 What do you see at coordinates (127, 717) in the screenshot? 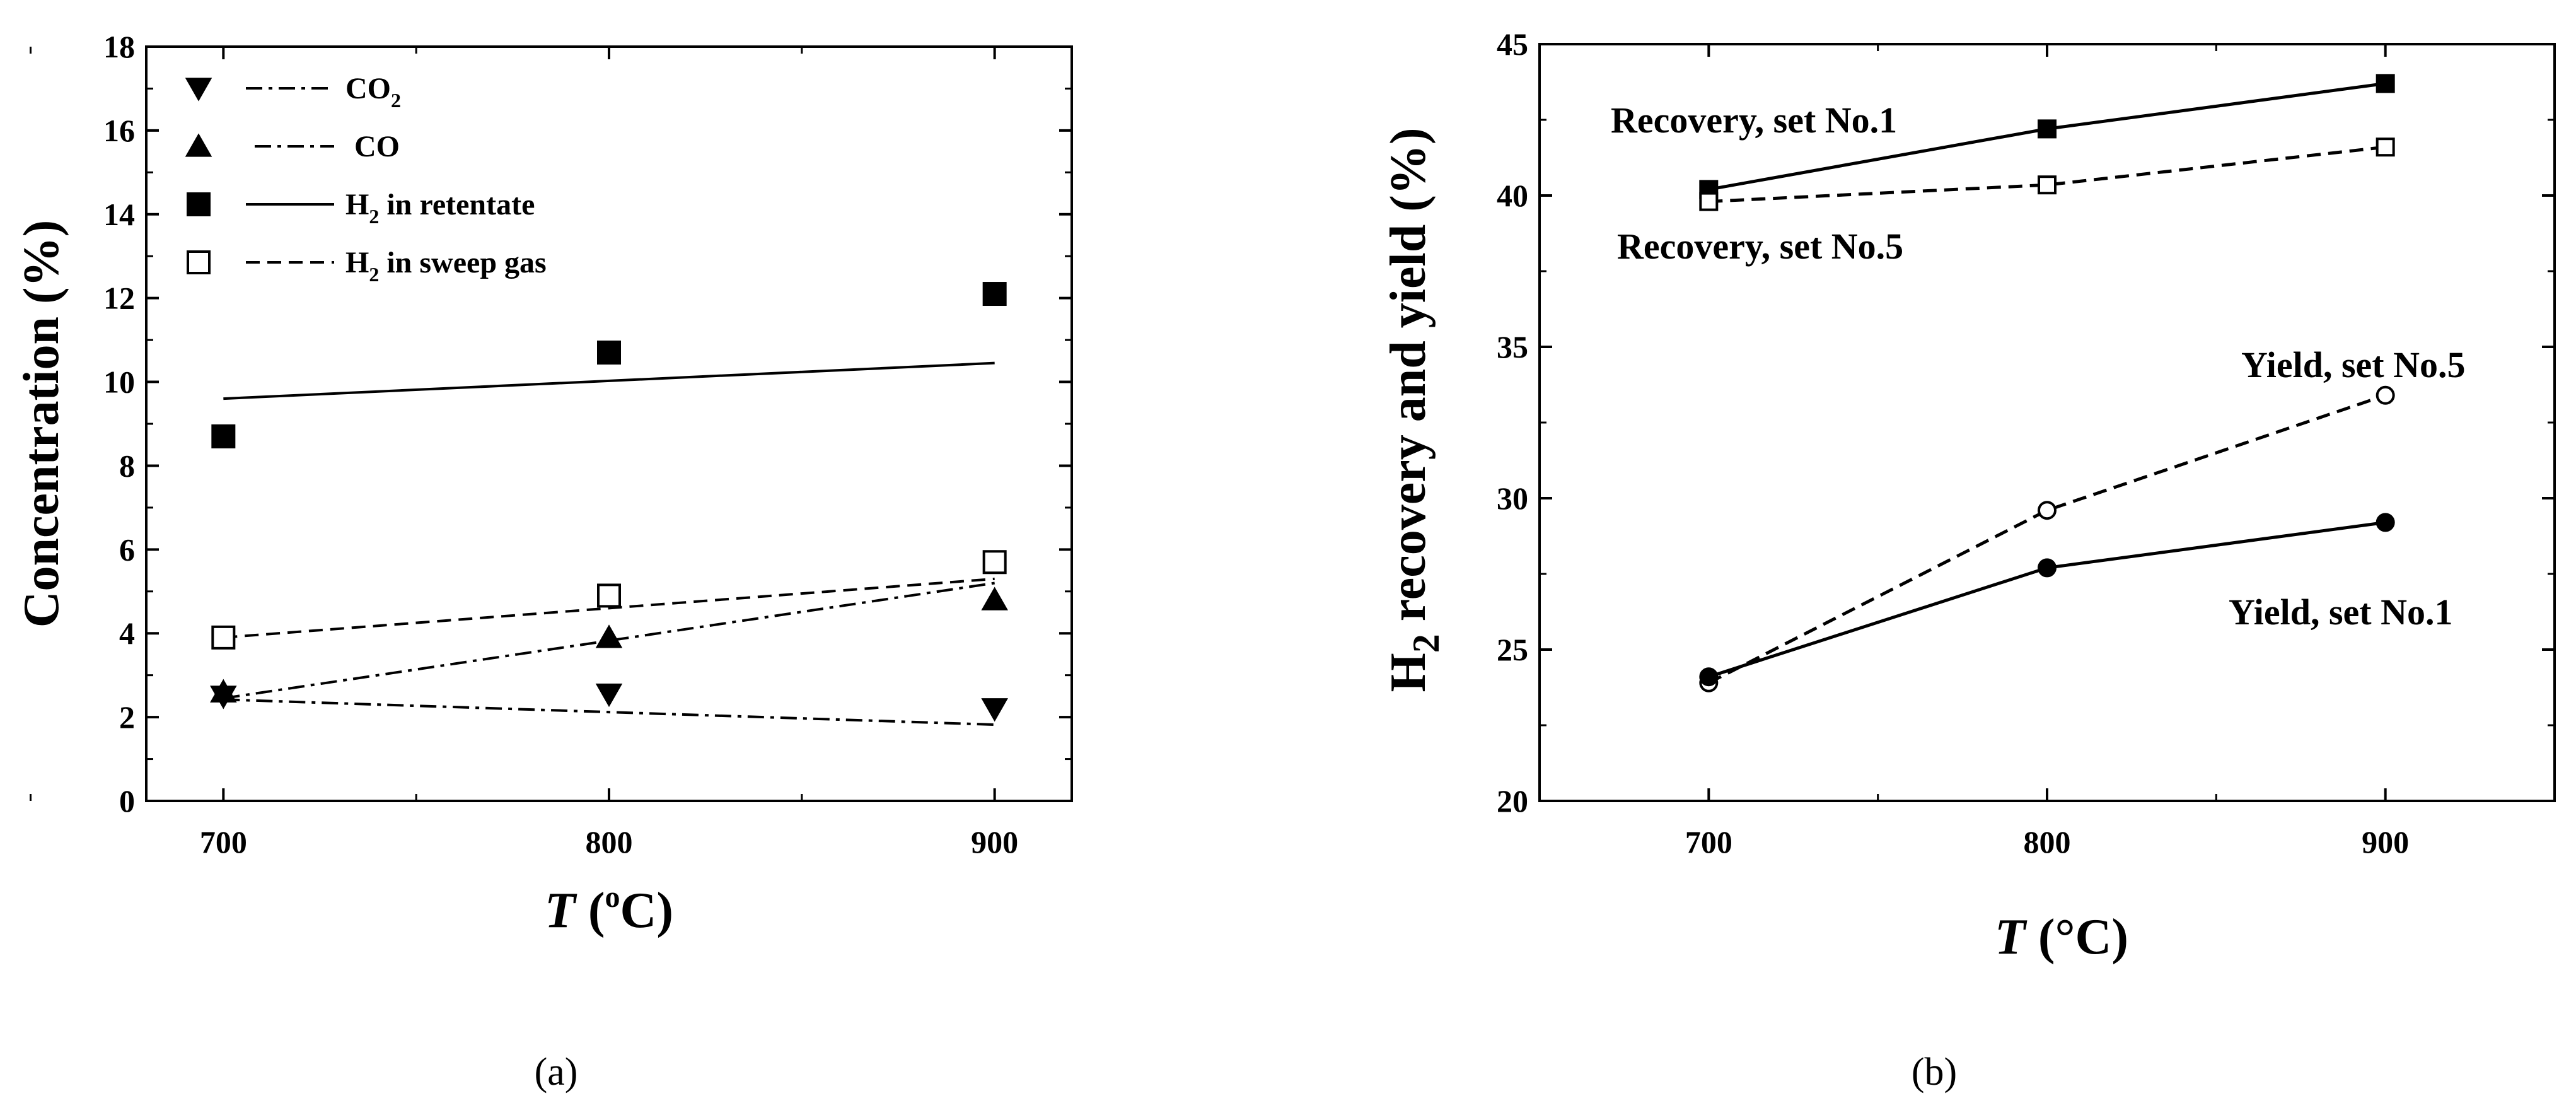
I see `panel-a-y-tick-label: 2` at bounding box center [127, 717].